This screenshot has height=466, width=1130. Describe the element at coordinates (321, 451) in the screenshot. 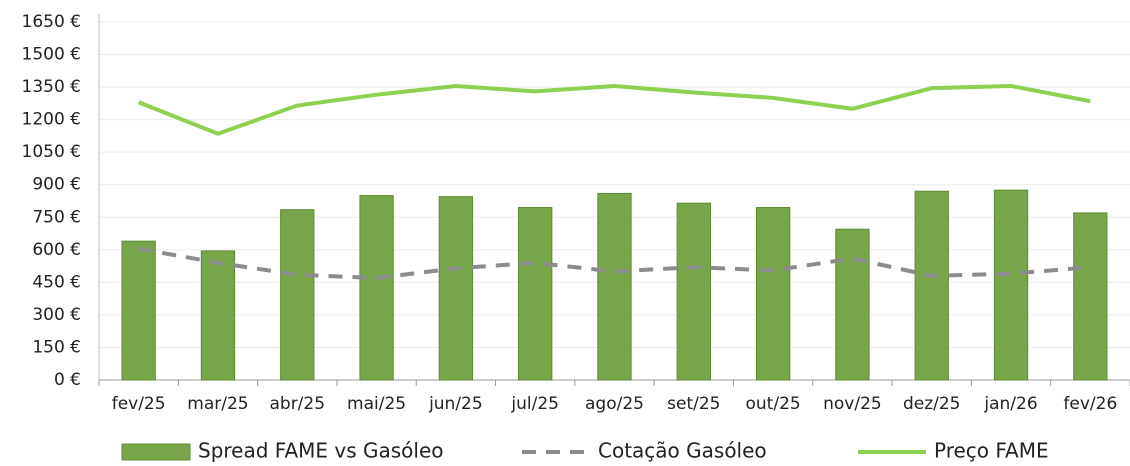

I see `legend-label: Spread FAME vs Gasóleo` at that location.